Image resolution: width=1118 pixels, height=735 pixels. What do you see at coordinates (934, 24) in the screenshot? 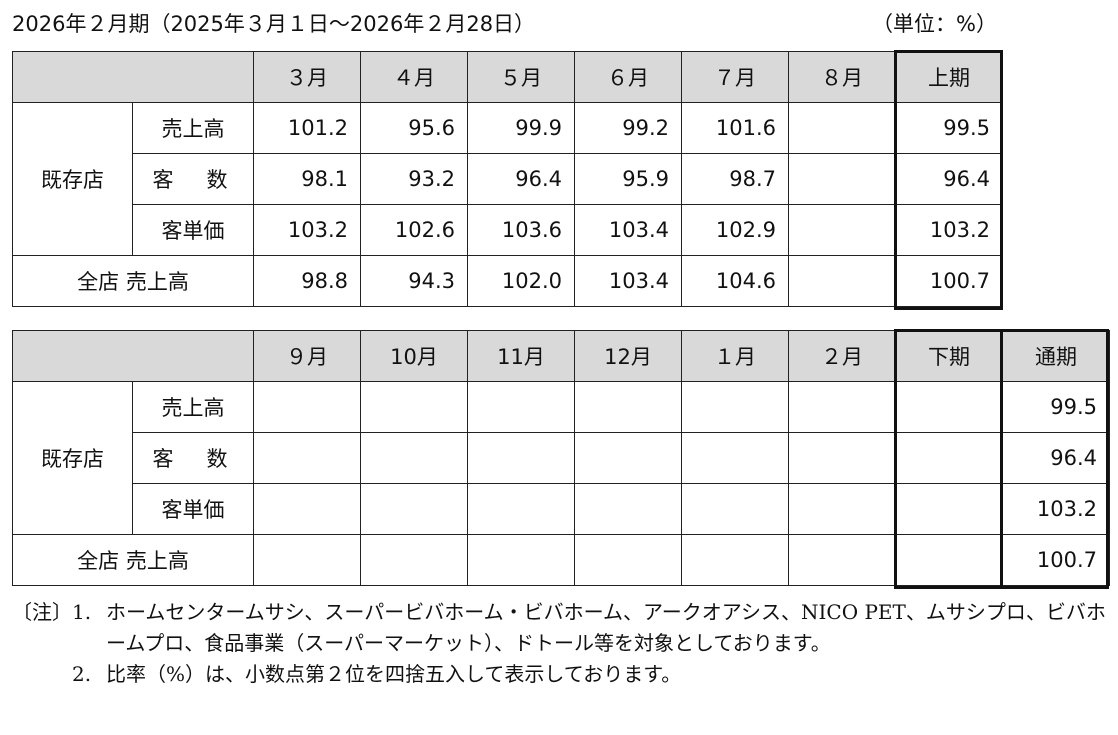
I see `unit-label: （単位：%）` at bounding box center [934, 24].